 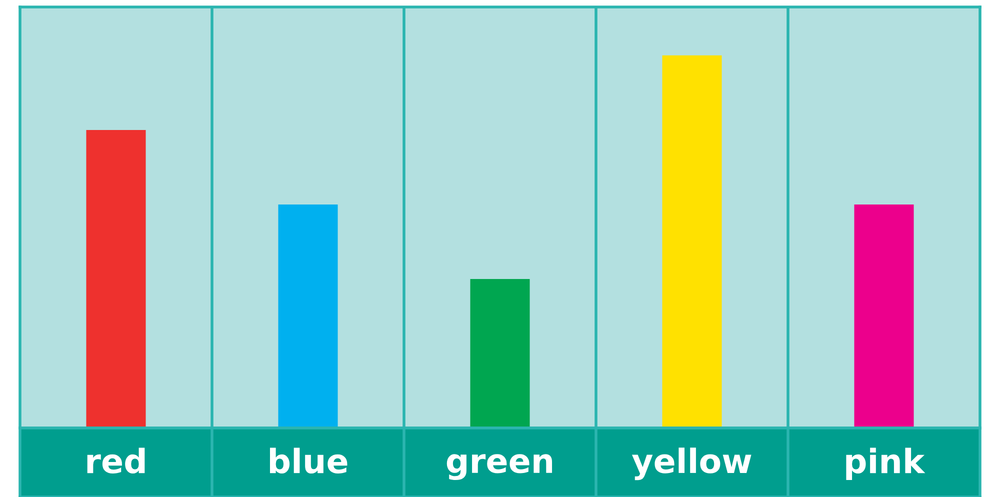 I want to click on x-tick-label: yellow, so click(x=692, y=464).